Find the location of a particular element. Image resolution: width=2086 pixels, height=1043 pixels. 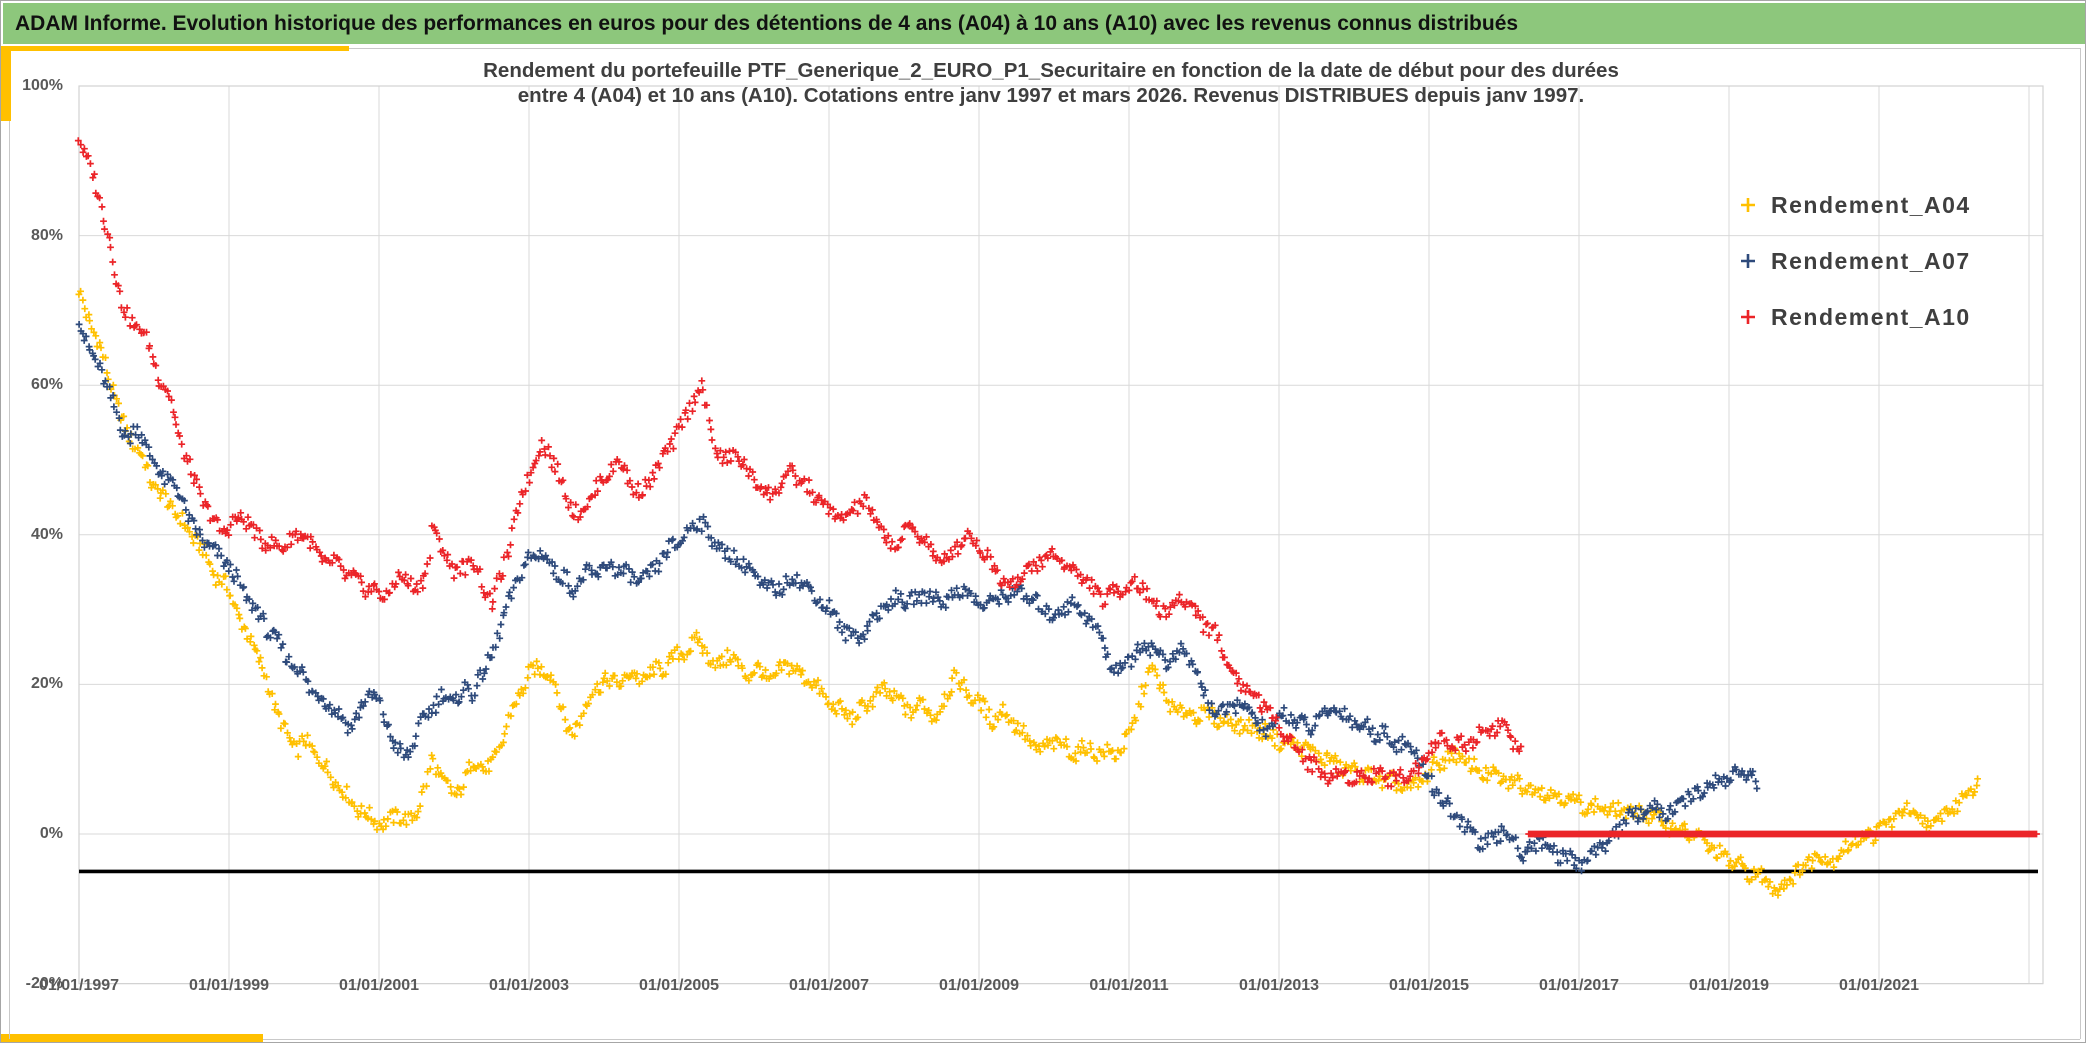

x-tick-label: 01/01/2017 is located at coordinates (1579, 985).